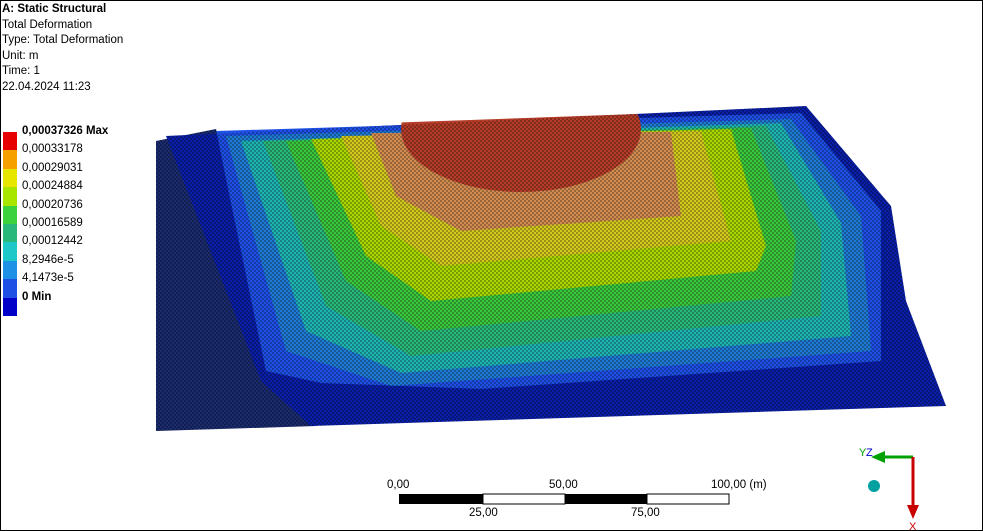 This screenshot has width=983, height=531. I want to click on triad-iso-ball, so click(874, 486).